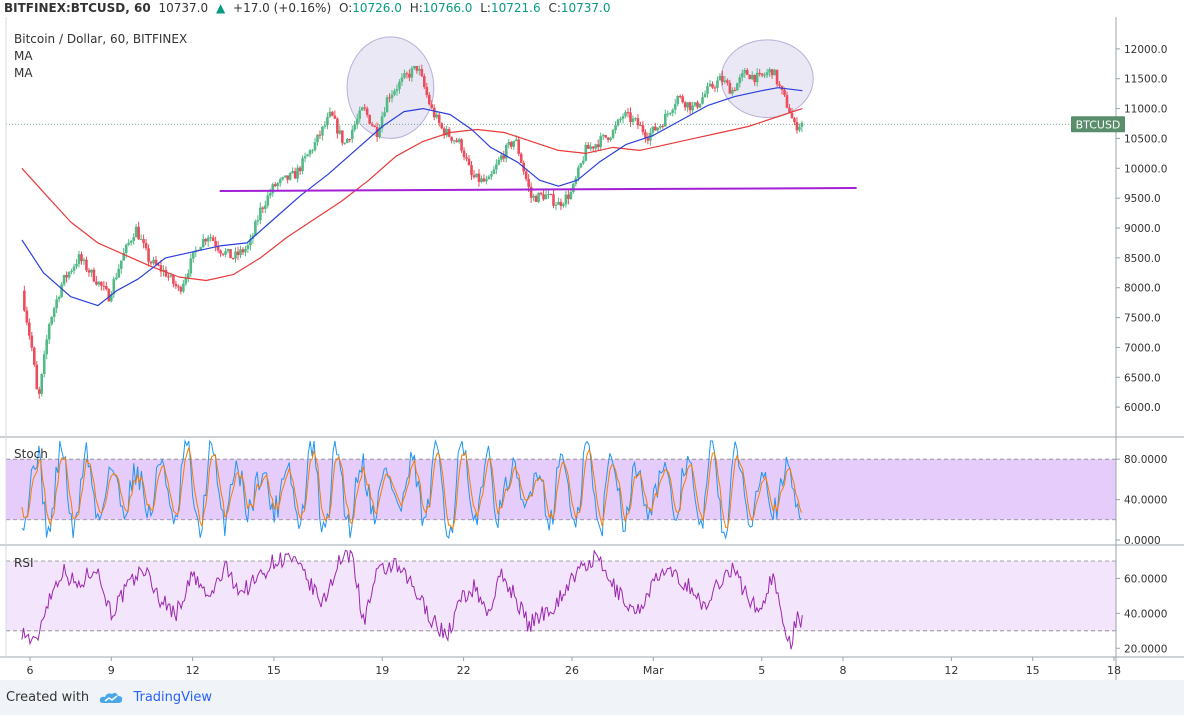  I want to click on price-tag-bg, so click(1098, 124).